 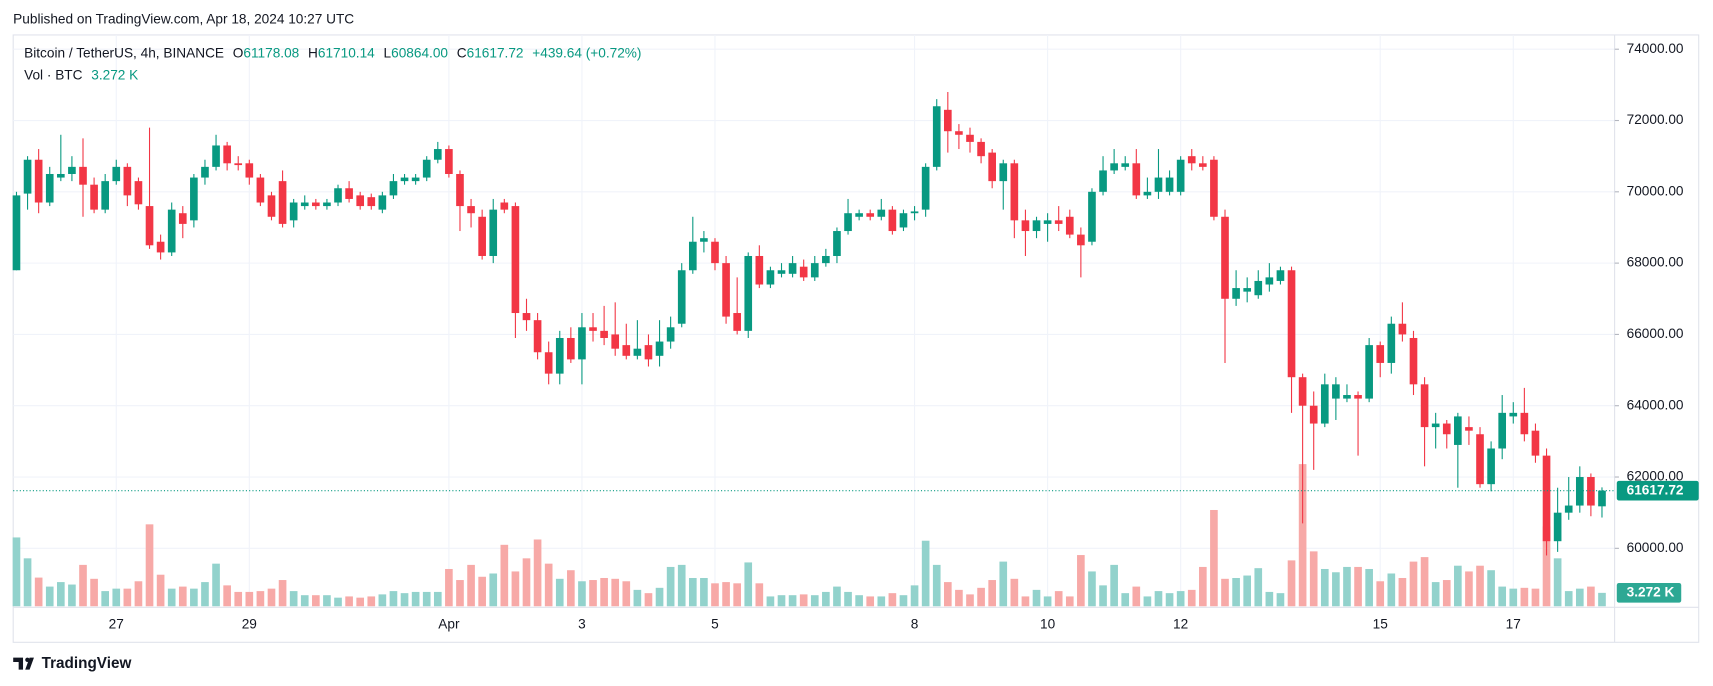 What do you see at coordinates (1655, 262) in the screenshot?
I see `y-tick-label: 68000.00` at bounding box center [1655, 262].